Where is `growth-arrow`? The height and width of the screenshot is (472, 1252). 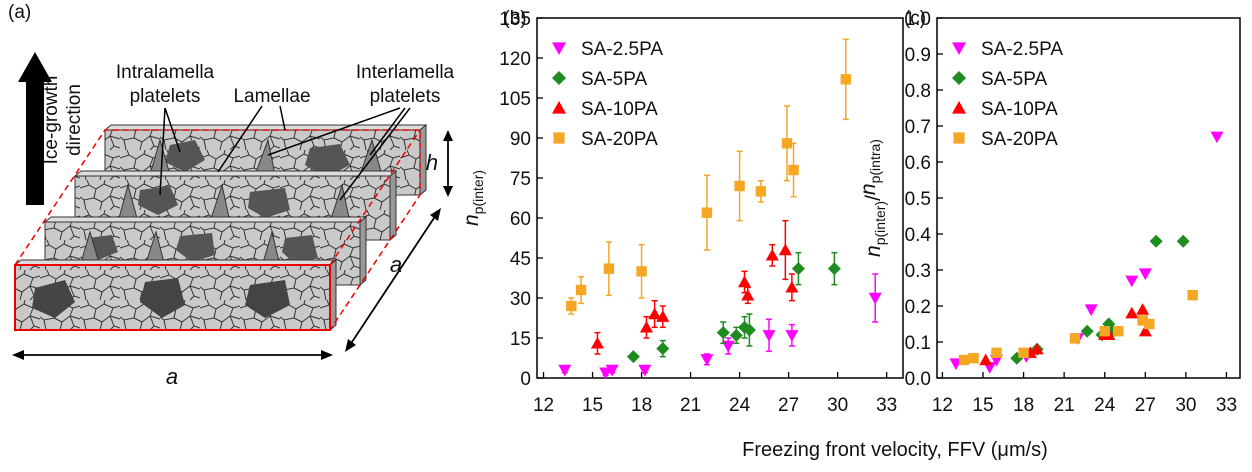 growth-arrow is located at coordinates (35, 128).